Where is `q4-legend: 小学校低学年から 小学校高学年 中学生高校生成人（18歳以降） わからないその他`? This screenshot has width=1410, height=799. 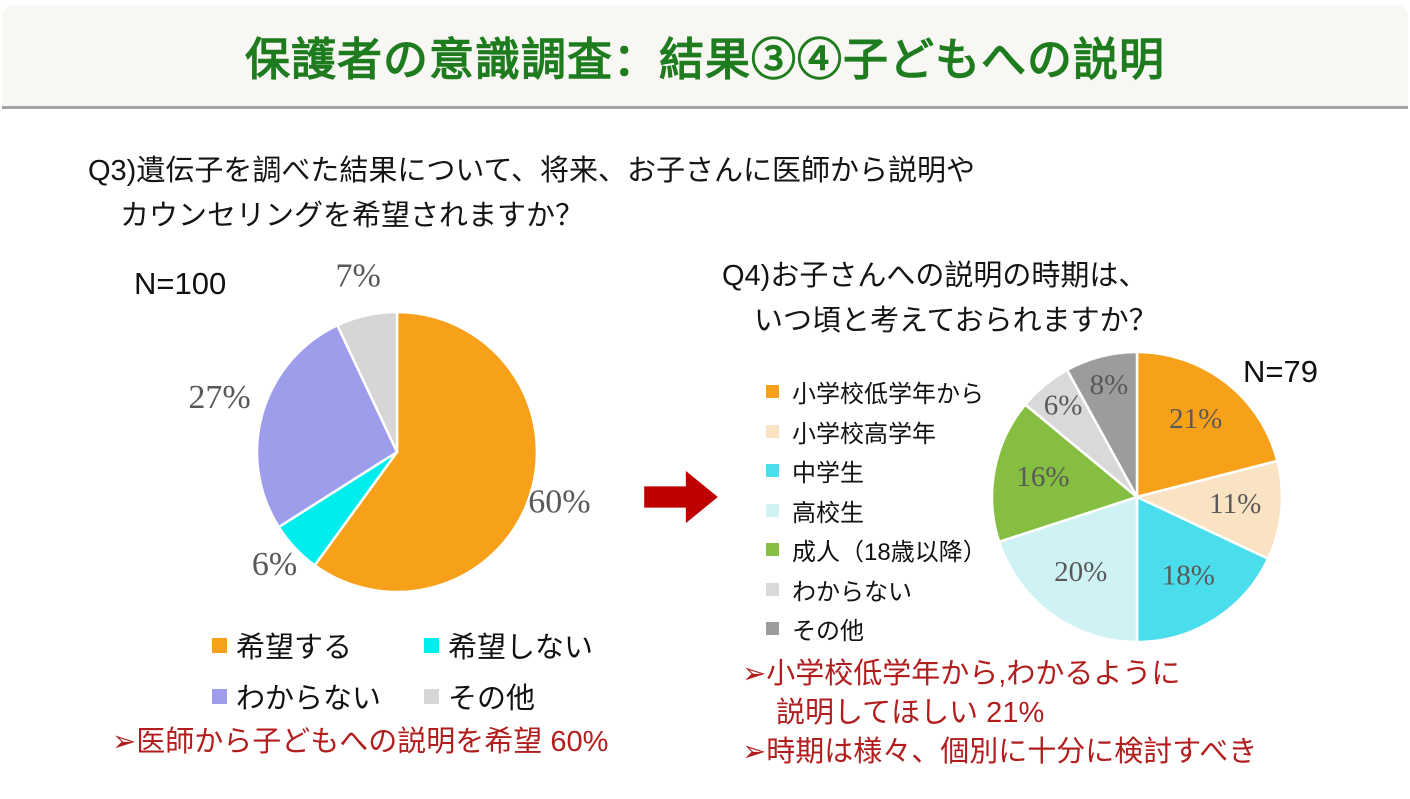
q4-legend: 小学校低学年から 小学校高学年 中学生高校生成人（18歳以降） わからないその他 is located at coordinates (876, 510).